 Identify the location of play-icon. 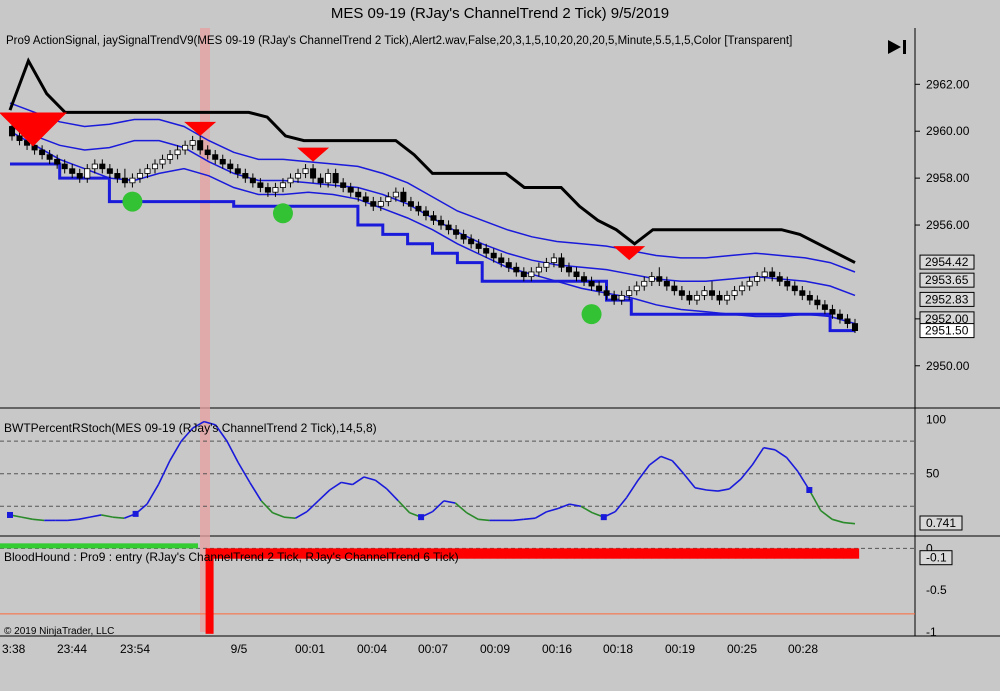
(897, 47).